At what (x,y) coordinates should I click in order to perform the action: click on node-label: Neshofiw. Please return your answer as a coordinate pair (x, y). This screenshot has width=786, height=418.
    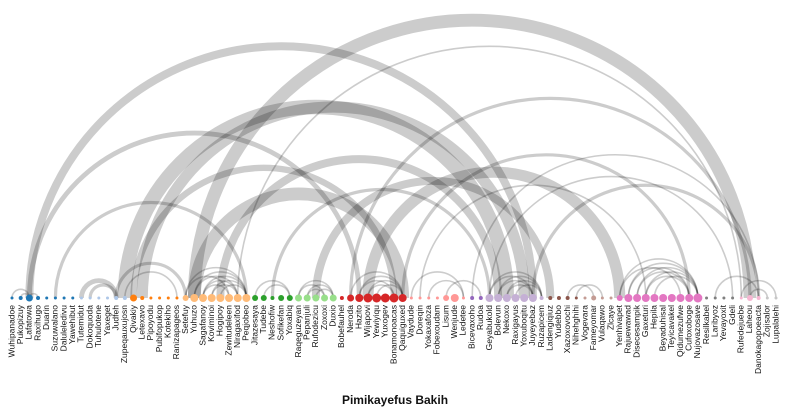
    Looking at the image, I should click on (272, 322).